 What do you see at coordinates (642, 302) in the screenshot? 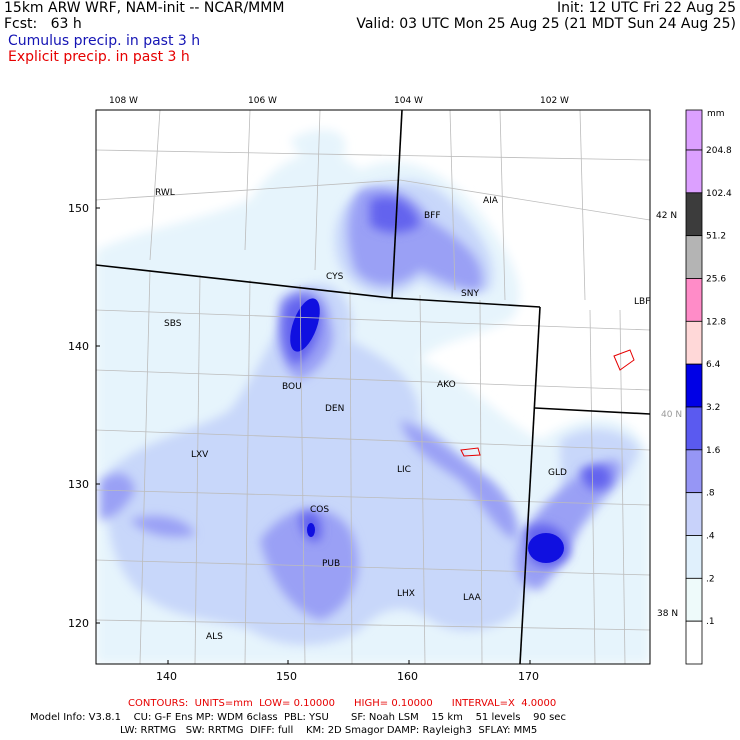
I see `station-lbf: LBF` at bounding box center [642, 302].